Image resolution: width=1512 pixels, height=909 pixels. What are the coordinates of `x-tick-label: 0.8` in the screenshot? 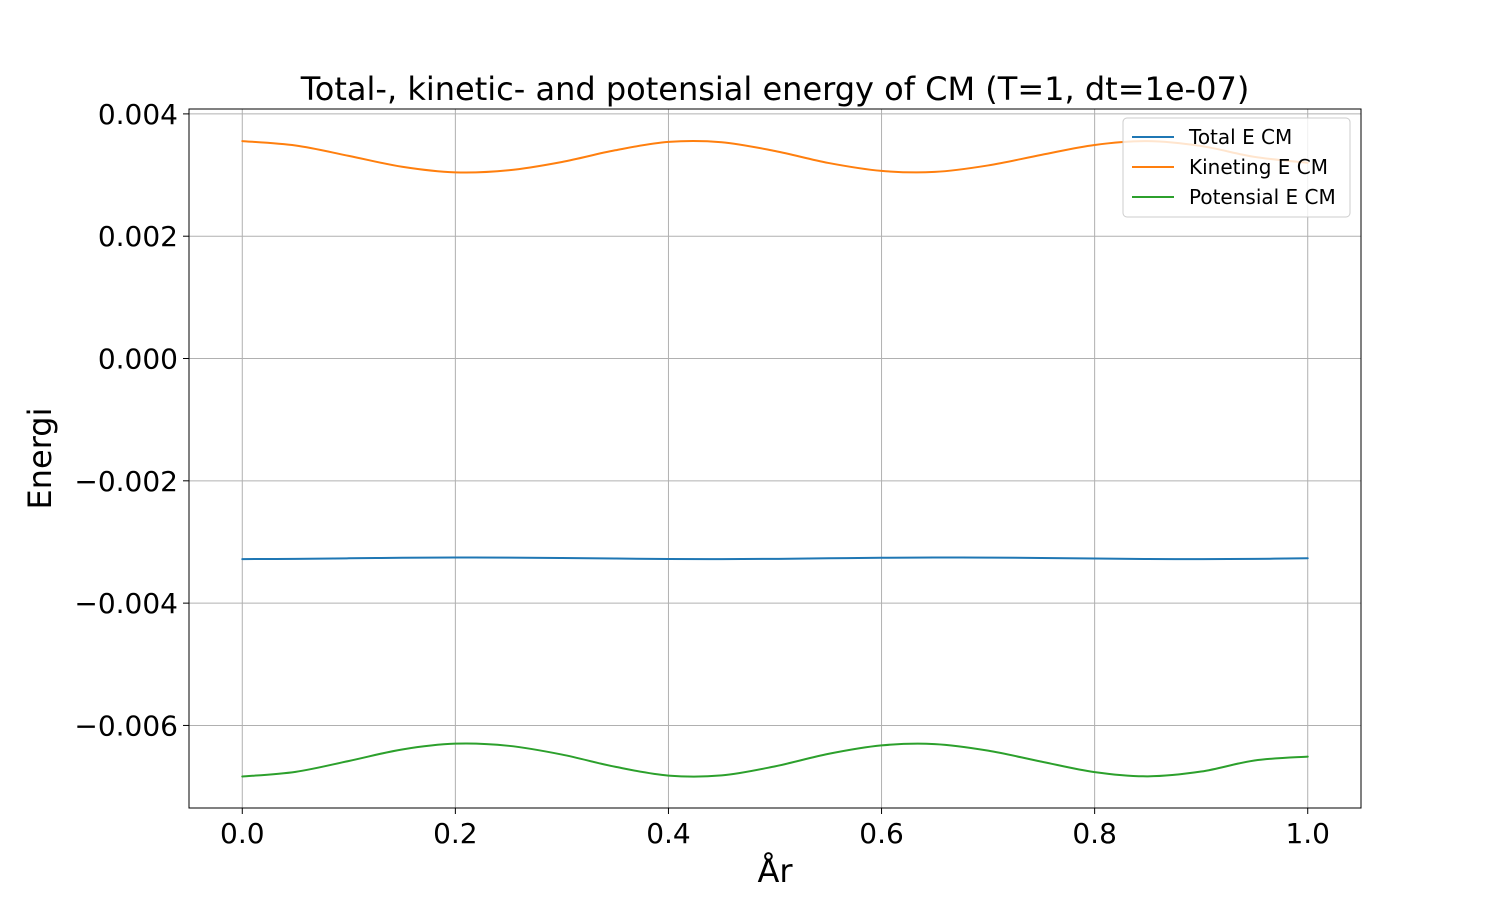 It's located at (1094, 833).